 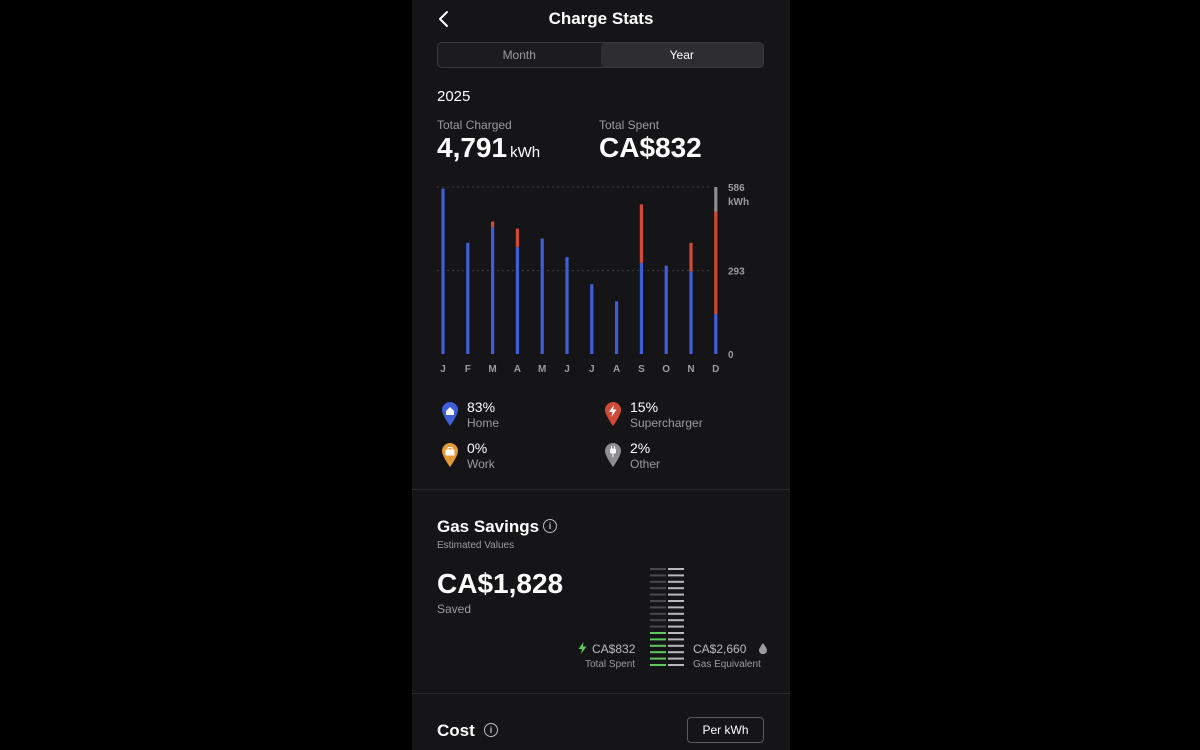 I want to click on period-segmented-control: Month Year, so click(x=600, y=55).